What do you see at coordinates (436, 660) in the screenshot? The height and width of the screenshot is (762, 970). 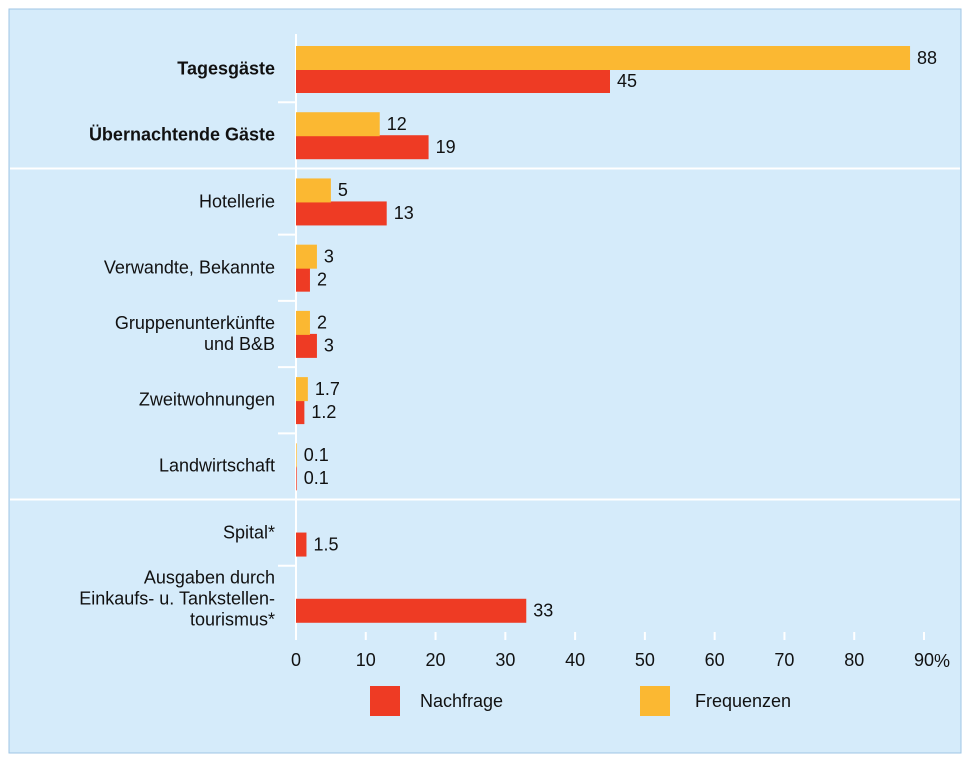 I see `x-tick-label: 20` at bounding box center [436, 660].